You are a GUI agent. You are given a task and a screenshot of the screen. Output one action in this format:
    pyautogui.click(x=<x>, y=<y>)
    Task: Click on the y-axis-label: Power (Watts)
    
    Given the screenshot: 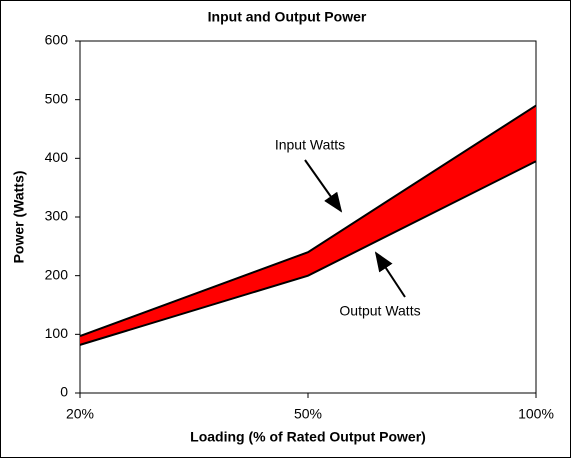 What is the action you would take?
    pyautogui.click(x=19, y=217)
    